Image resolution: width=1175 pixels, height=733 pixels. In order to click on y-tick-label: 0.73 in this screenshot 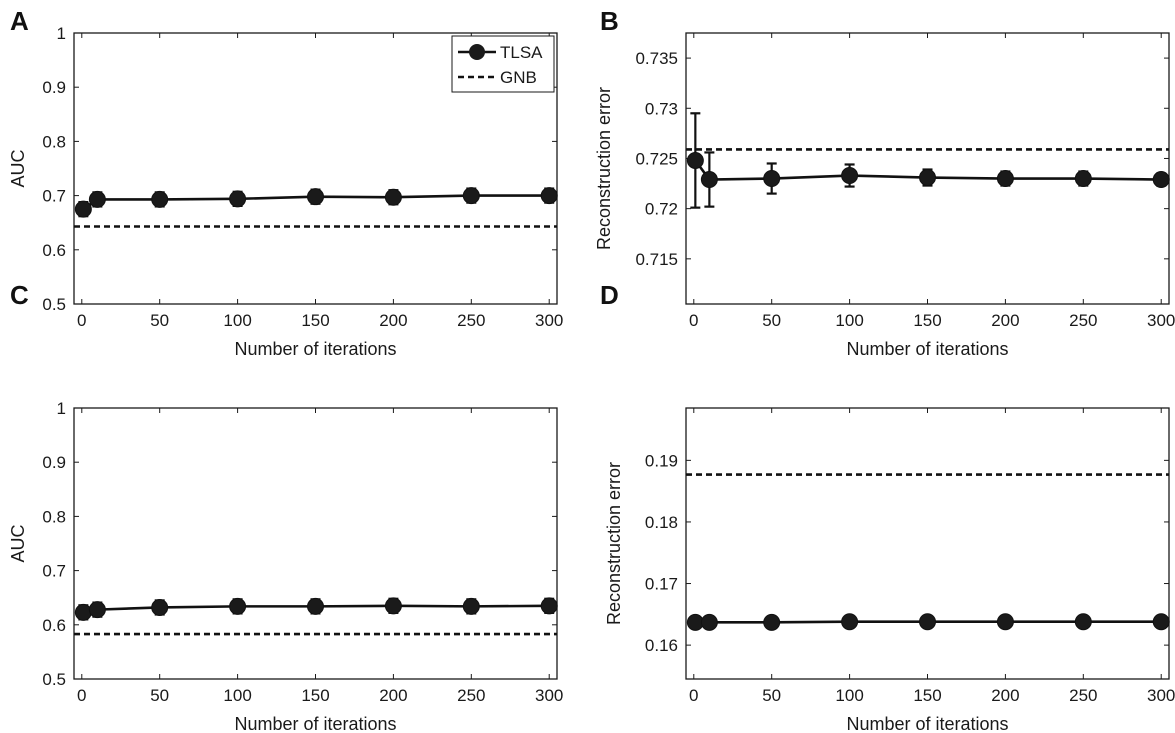, I will do `click(661, 108)`.